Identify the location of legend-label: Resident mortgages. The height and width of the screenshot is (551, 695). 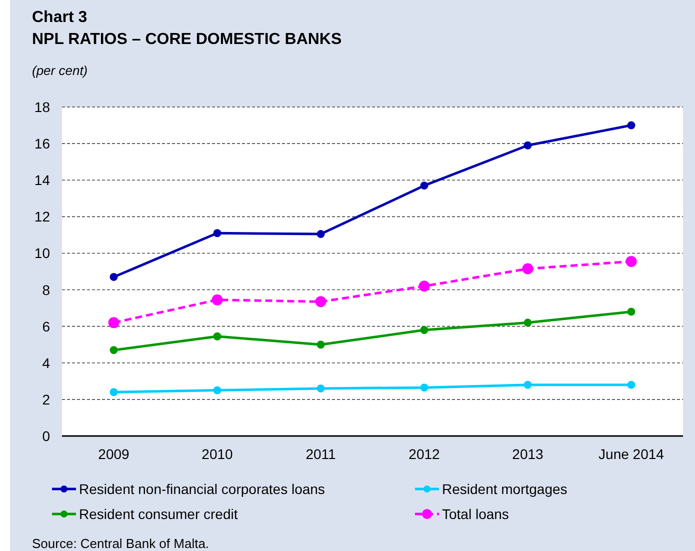
(505, 489).